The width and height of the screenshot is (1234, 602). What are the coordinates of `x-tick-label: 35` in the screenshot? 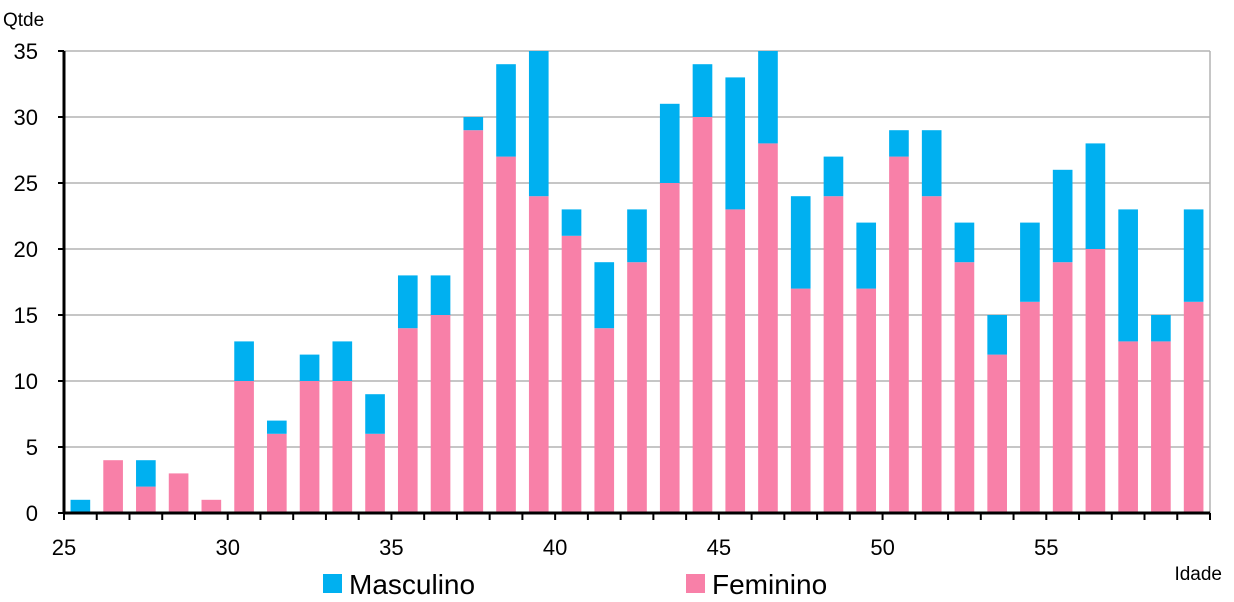 It's located at (391, 547).